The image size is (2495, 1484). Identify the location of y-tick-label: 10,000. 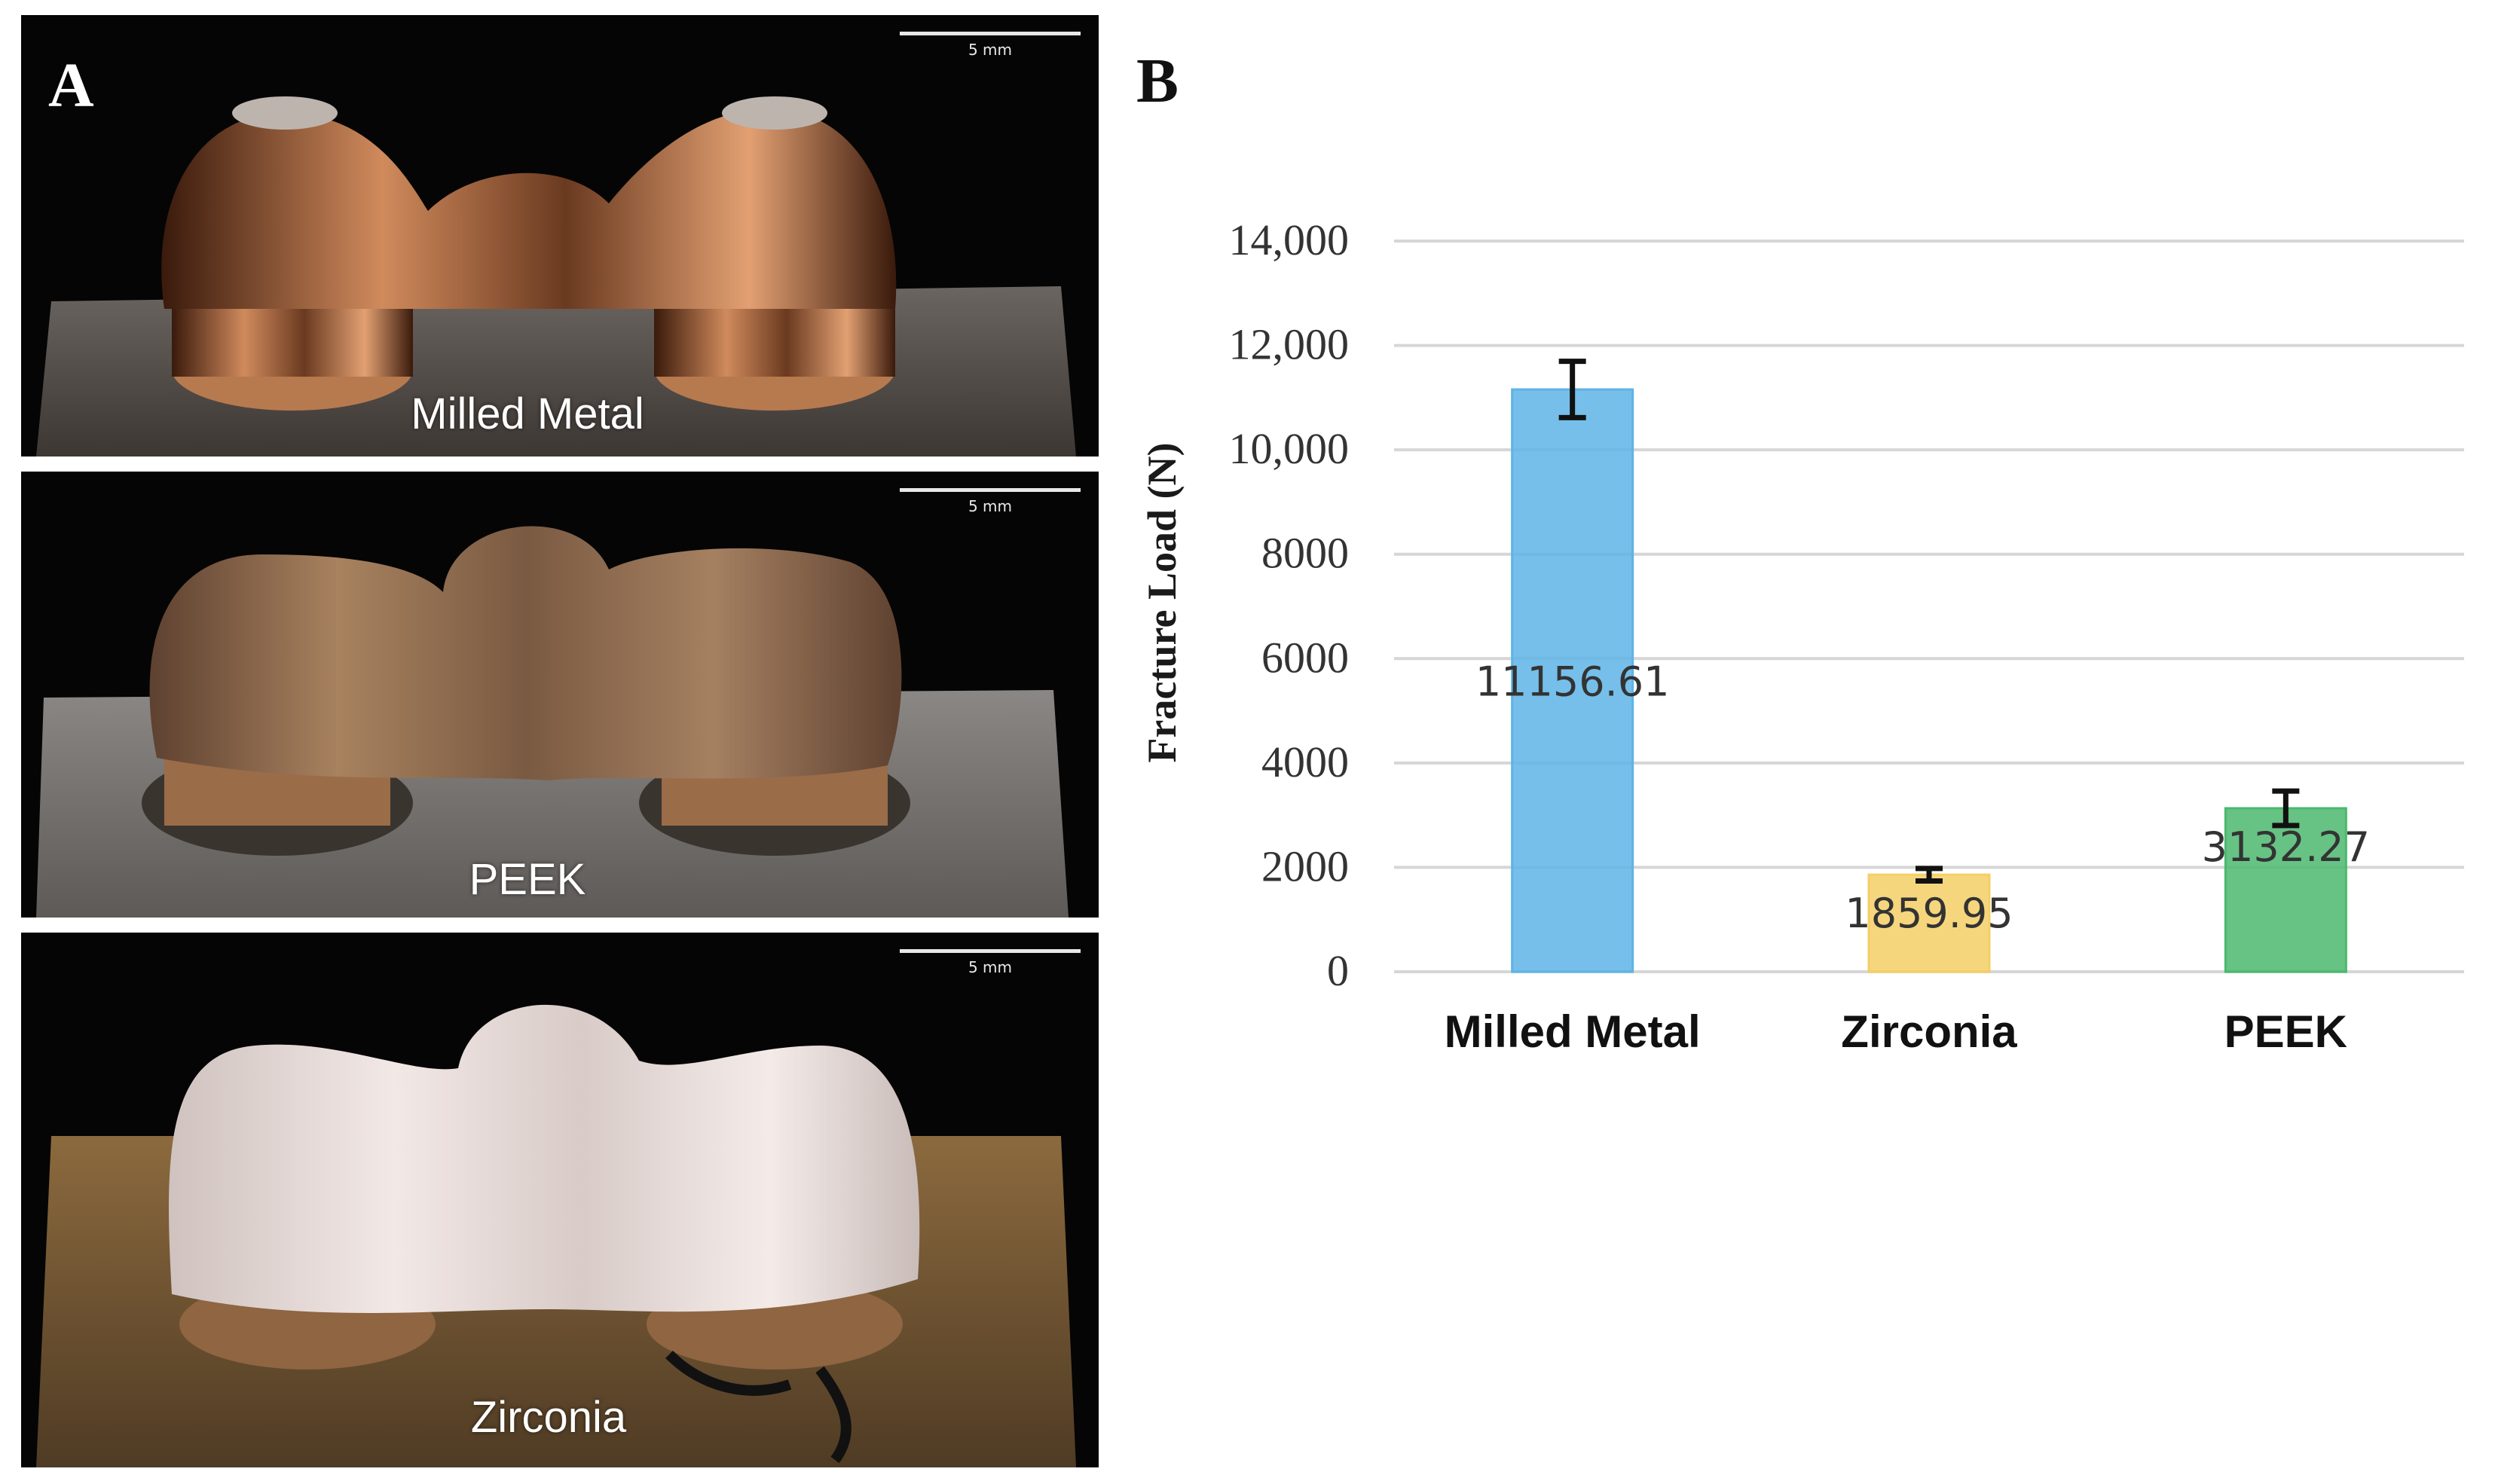
(1289, 448).